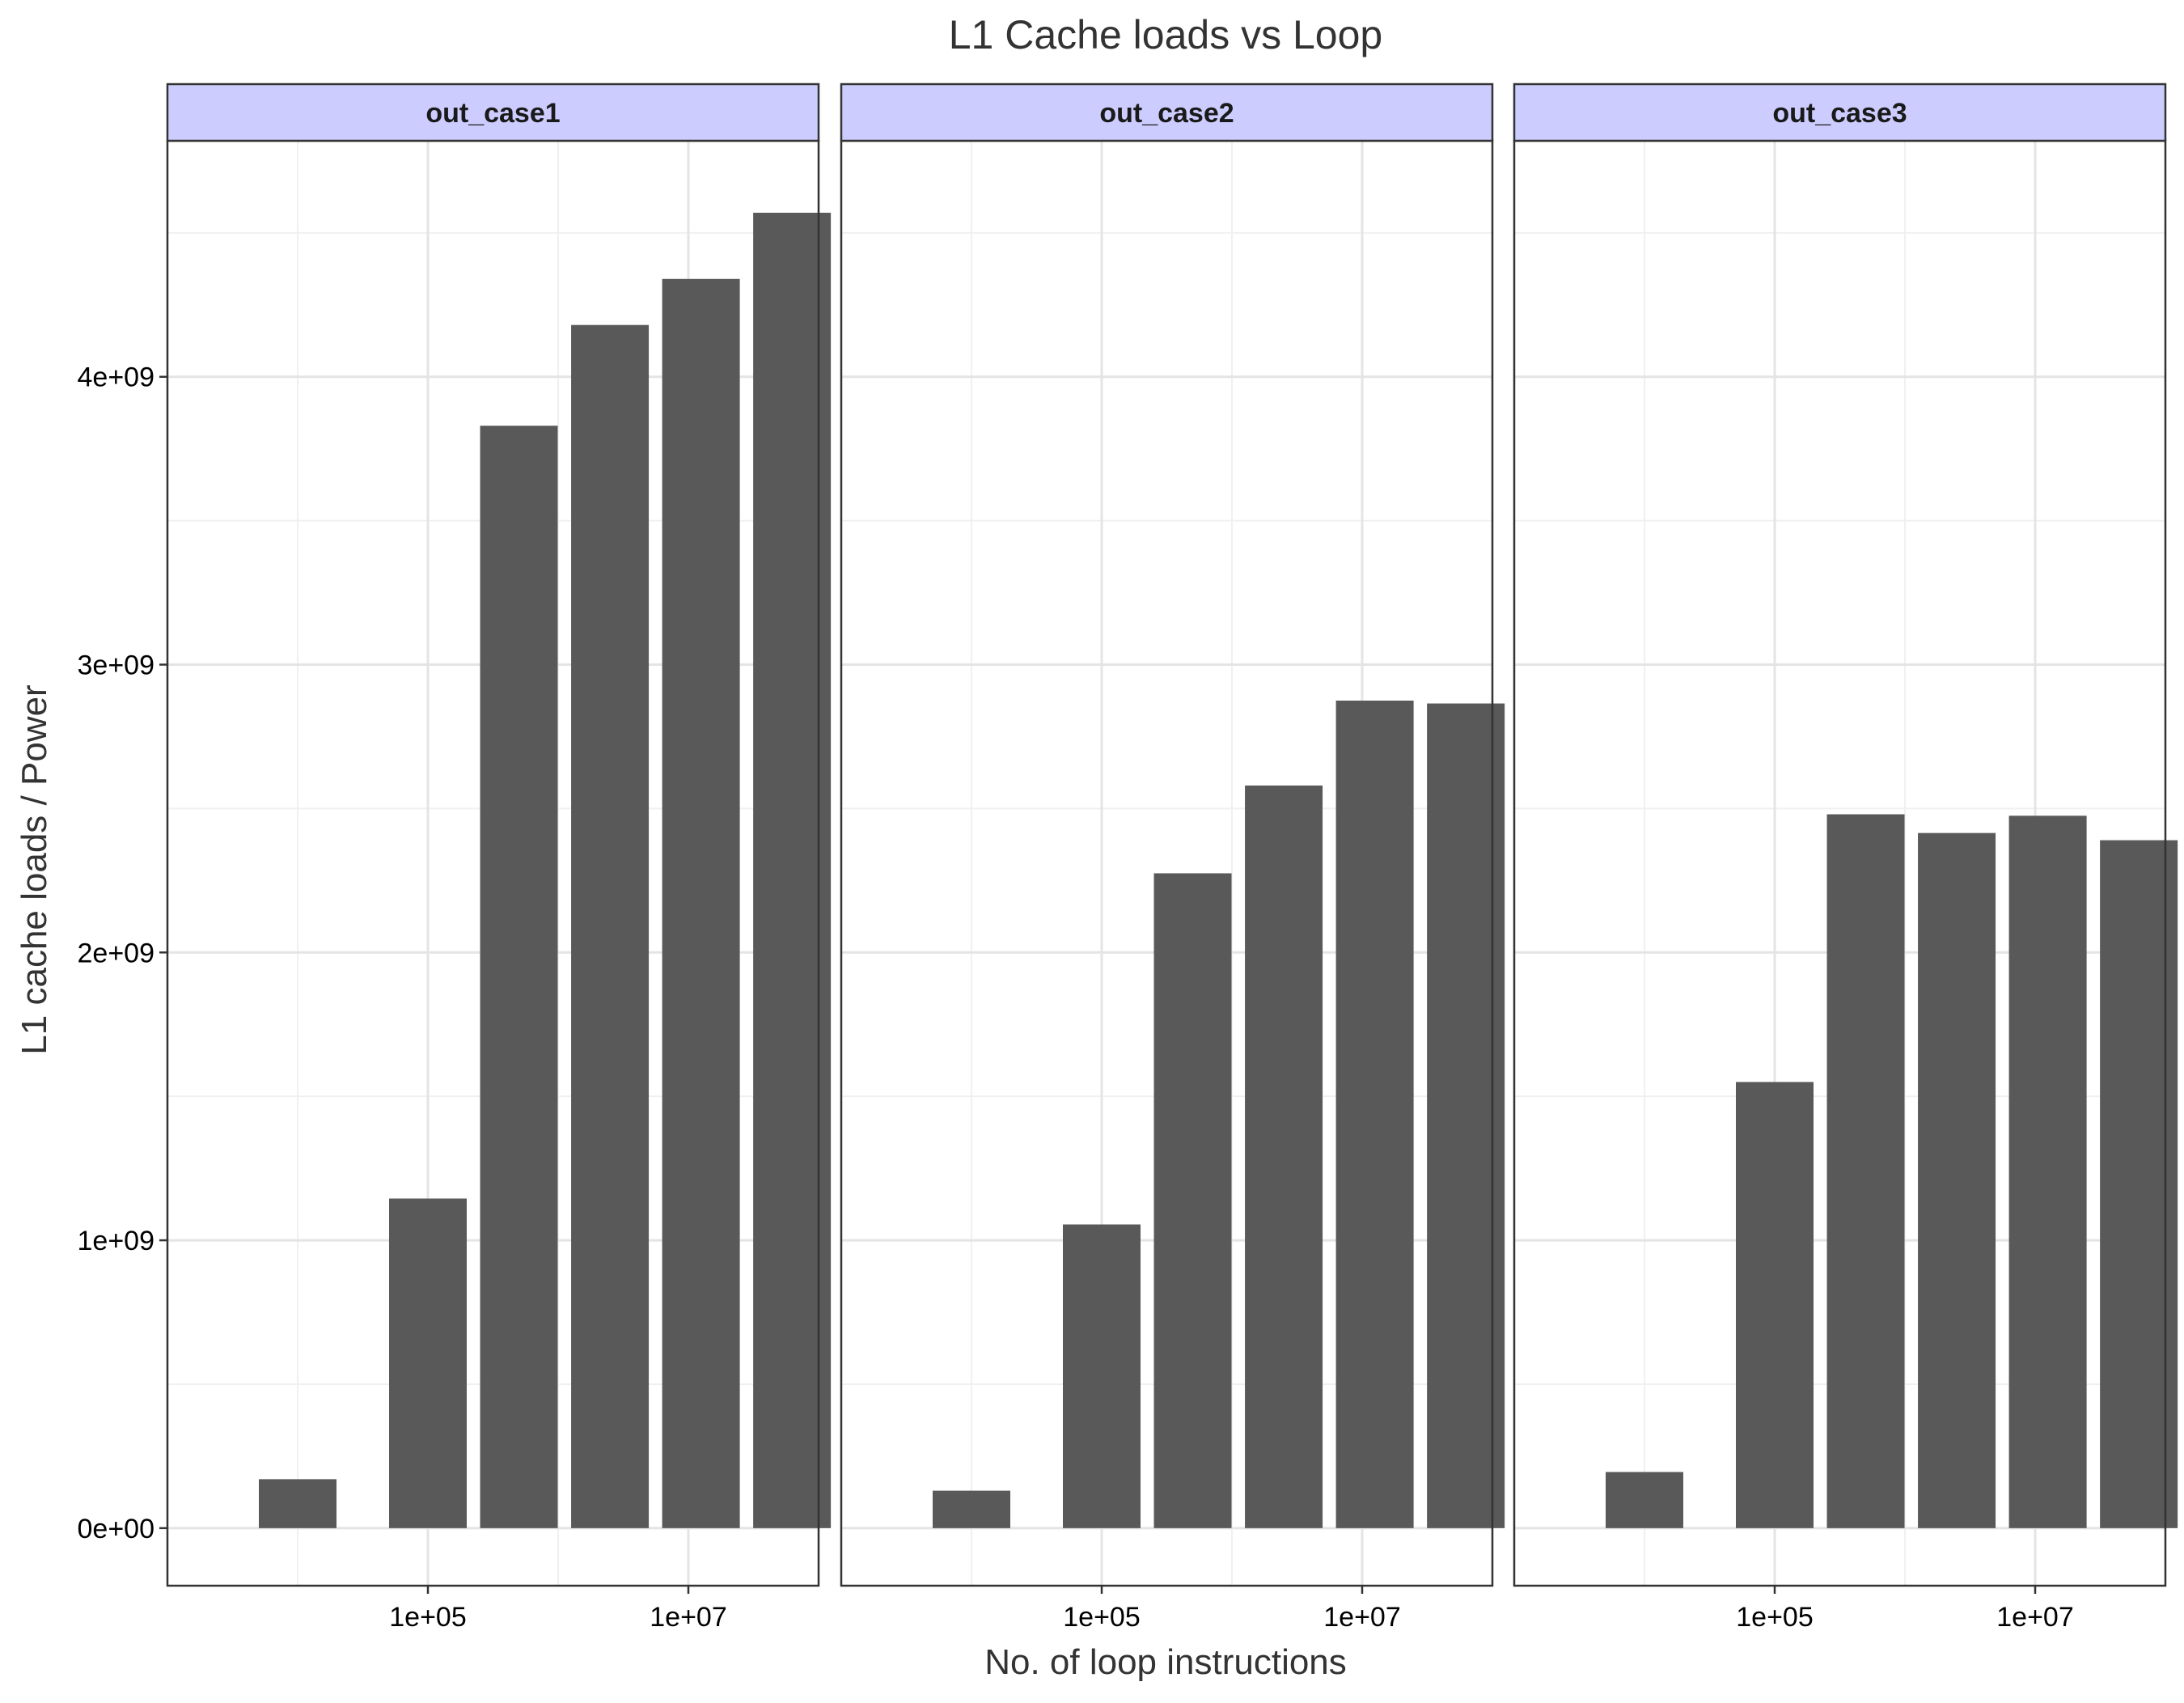  Describe the element at coordinates (1165, 34) in the screenshot. I see `chart-title: L1 Cache loads vs Loop` at that location.